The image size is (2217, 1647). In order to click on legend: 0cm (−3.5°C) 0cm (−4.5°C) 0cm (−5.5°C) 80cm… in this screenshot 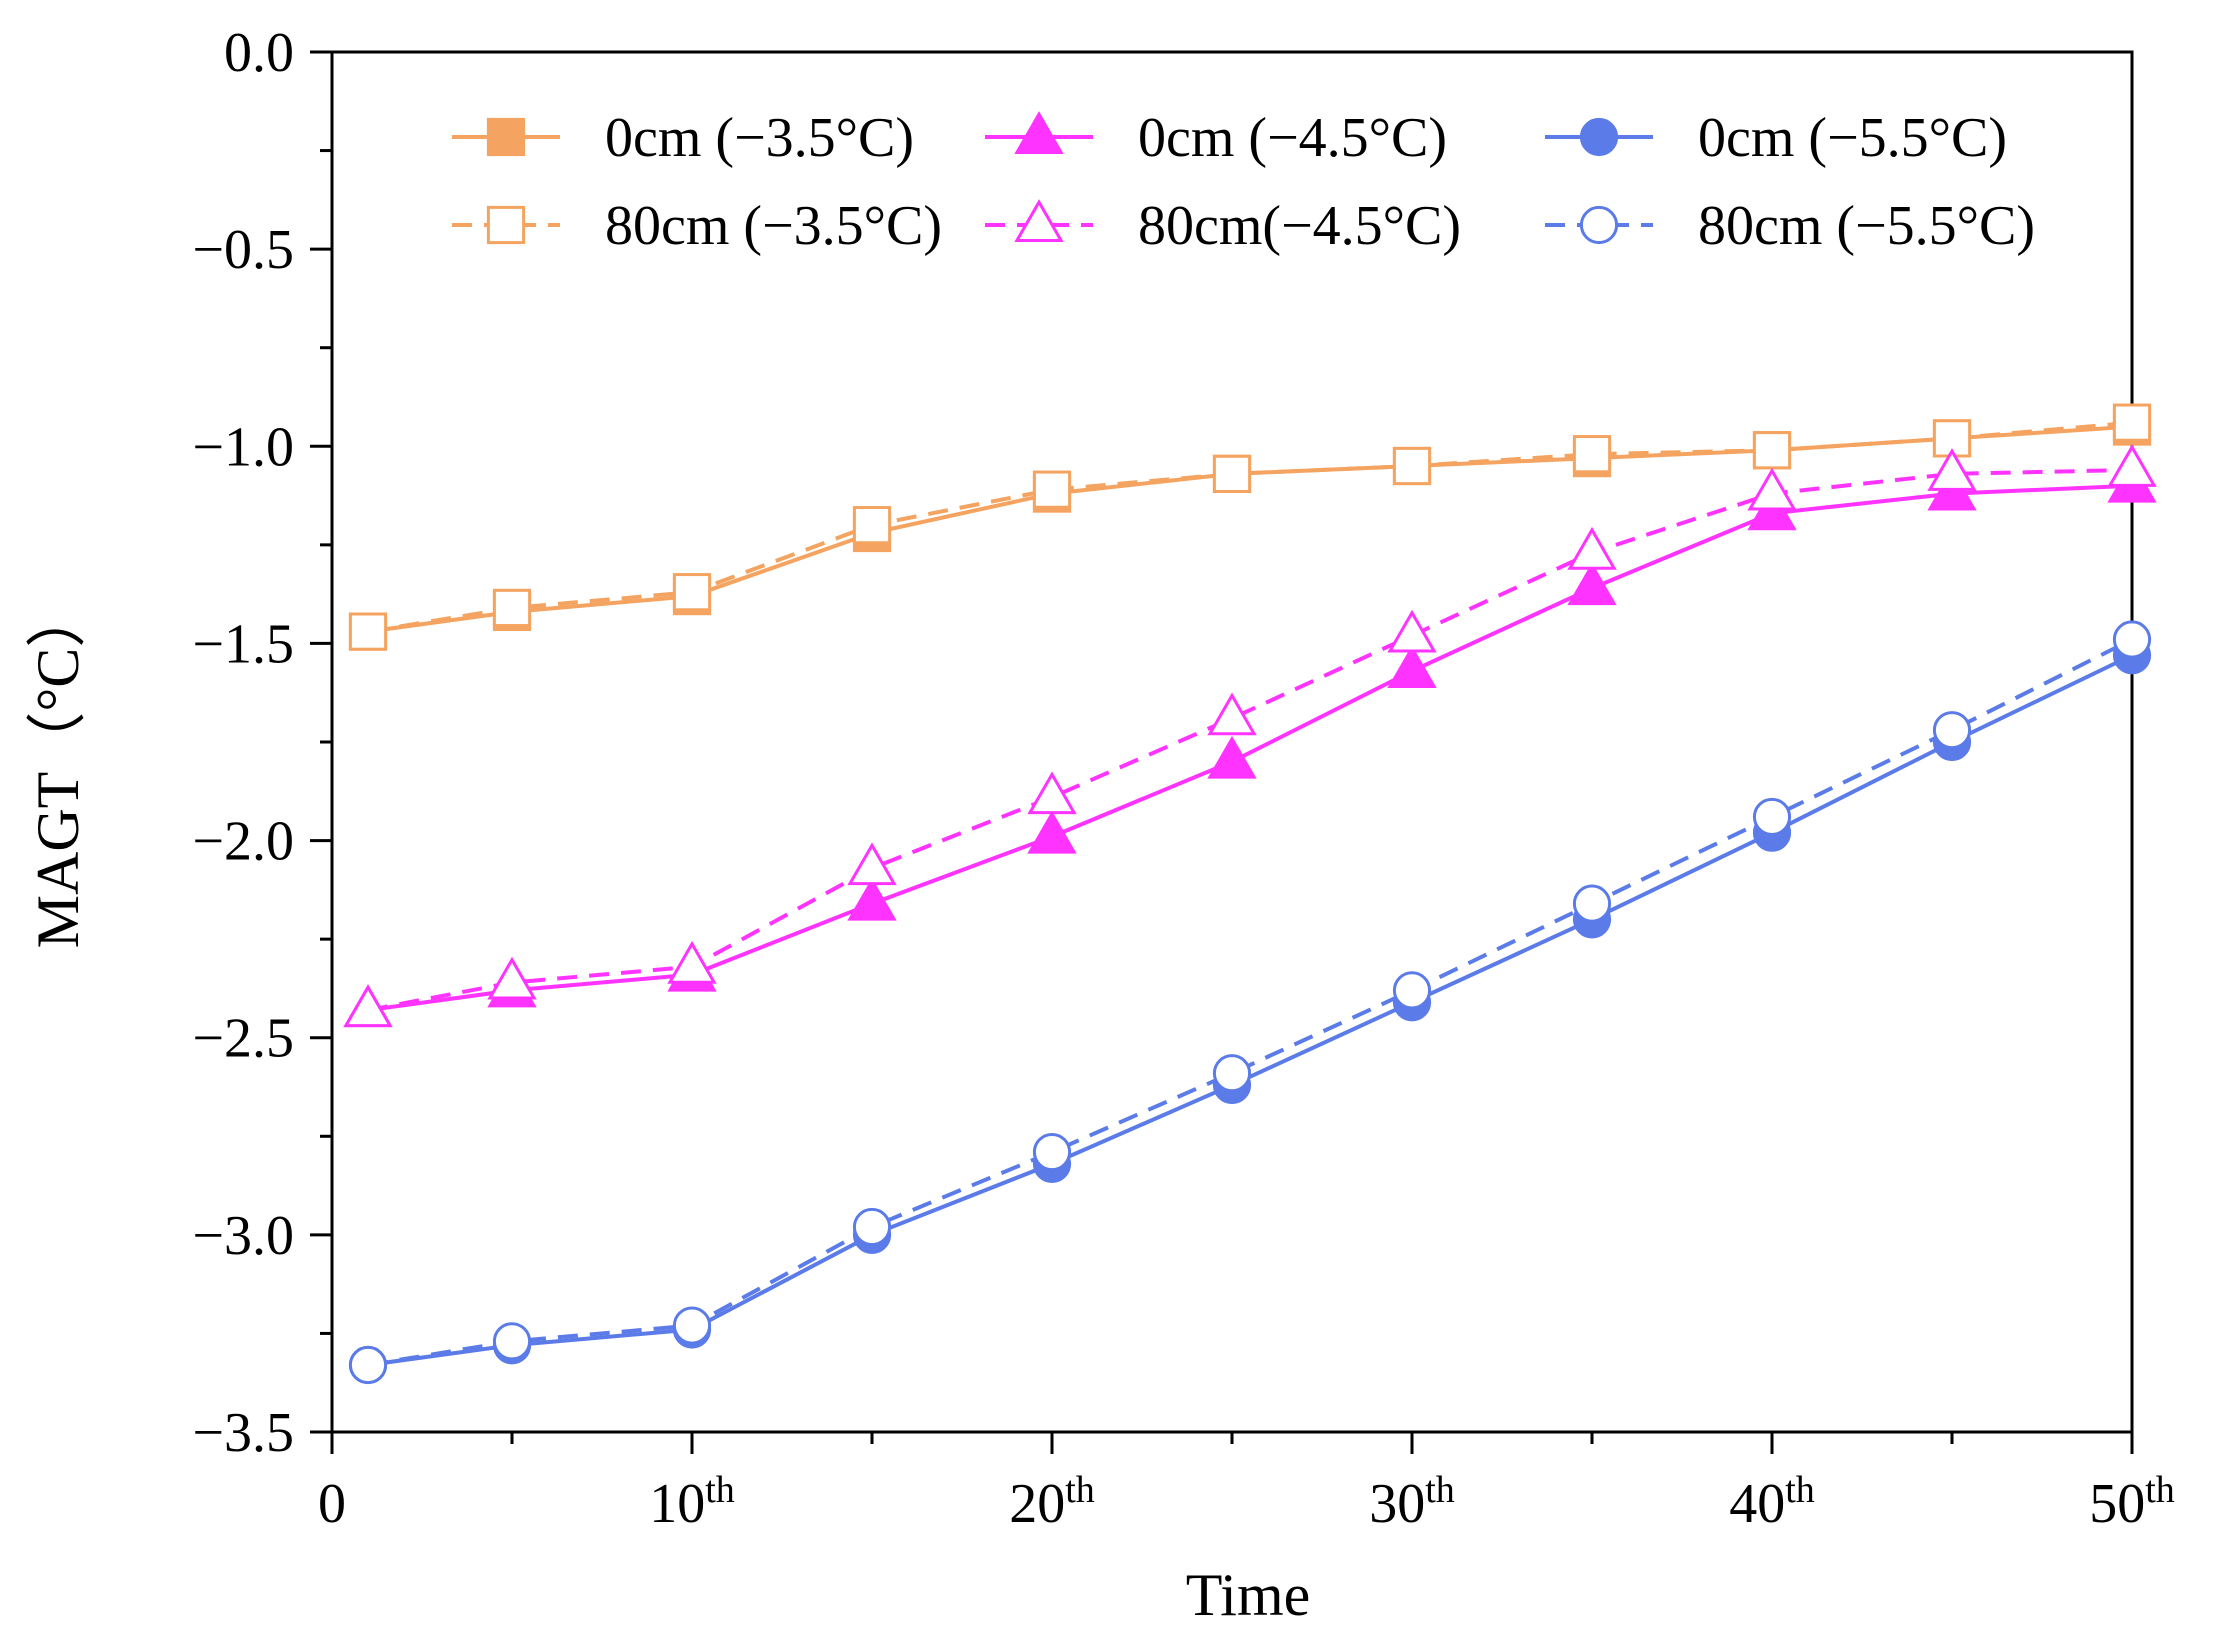, I will do `click(1243, 182)`.